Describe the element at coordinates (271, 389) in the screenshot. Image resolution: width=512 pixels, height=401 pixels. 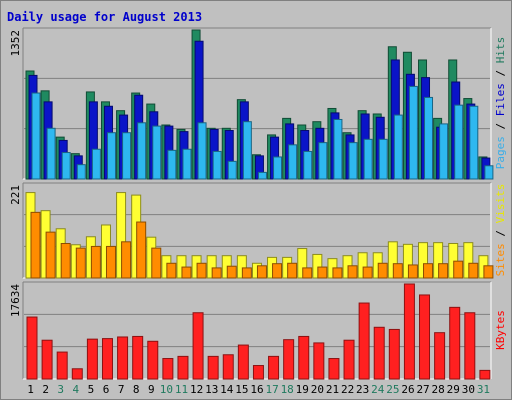
I see `x-tick-label-day-17: 17` at that location.